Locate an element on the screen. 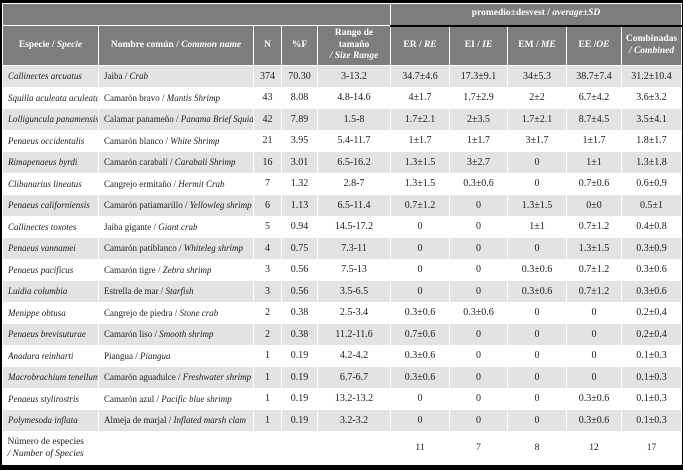  ee-value: 0.7±0.6 is located at coordinates (594, 183).